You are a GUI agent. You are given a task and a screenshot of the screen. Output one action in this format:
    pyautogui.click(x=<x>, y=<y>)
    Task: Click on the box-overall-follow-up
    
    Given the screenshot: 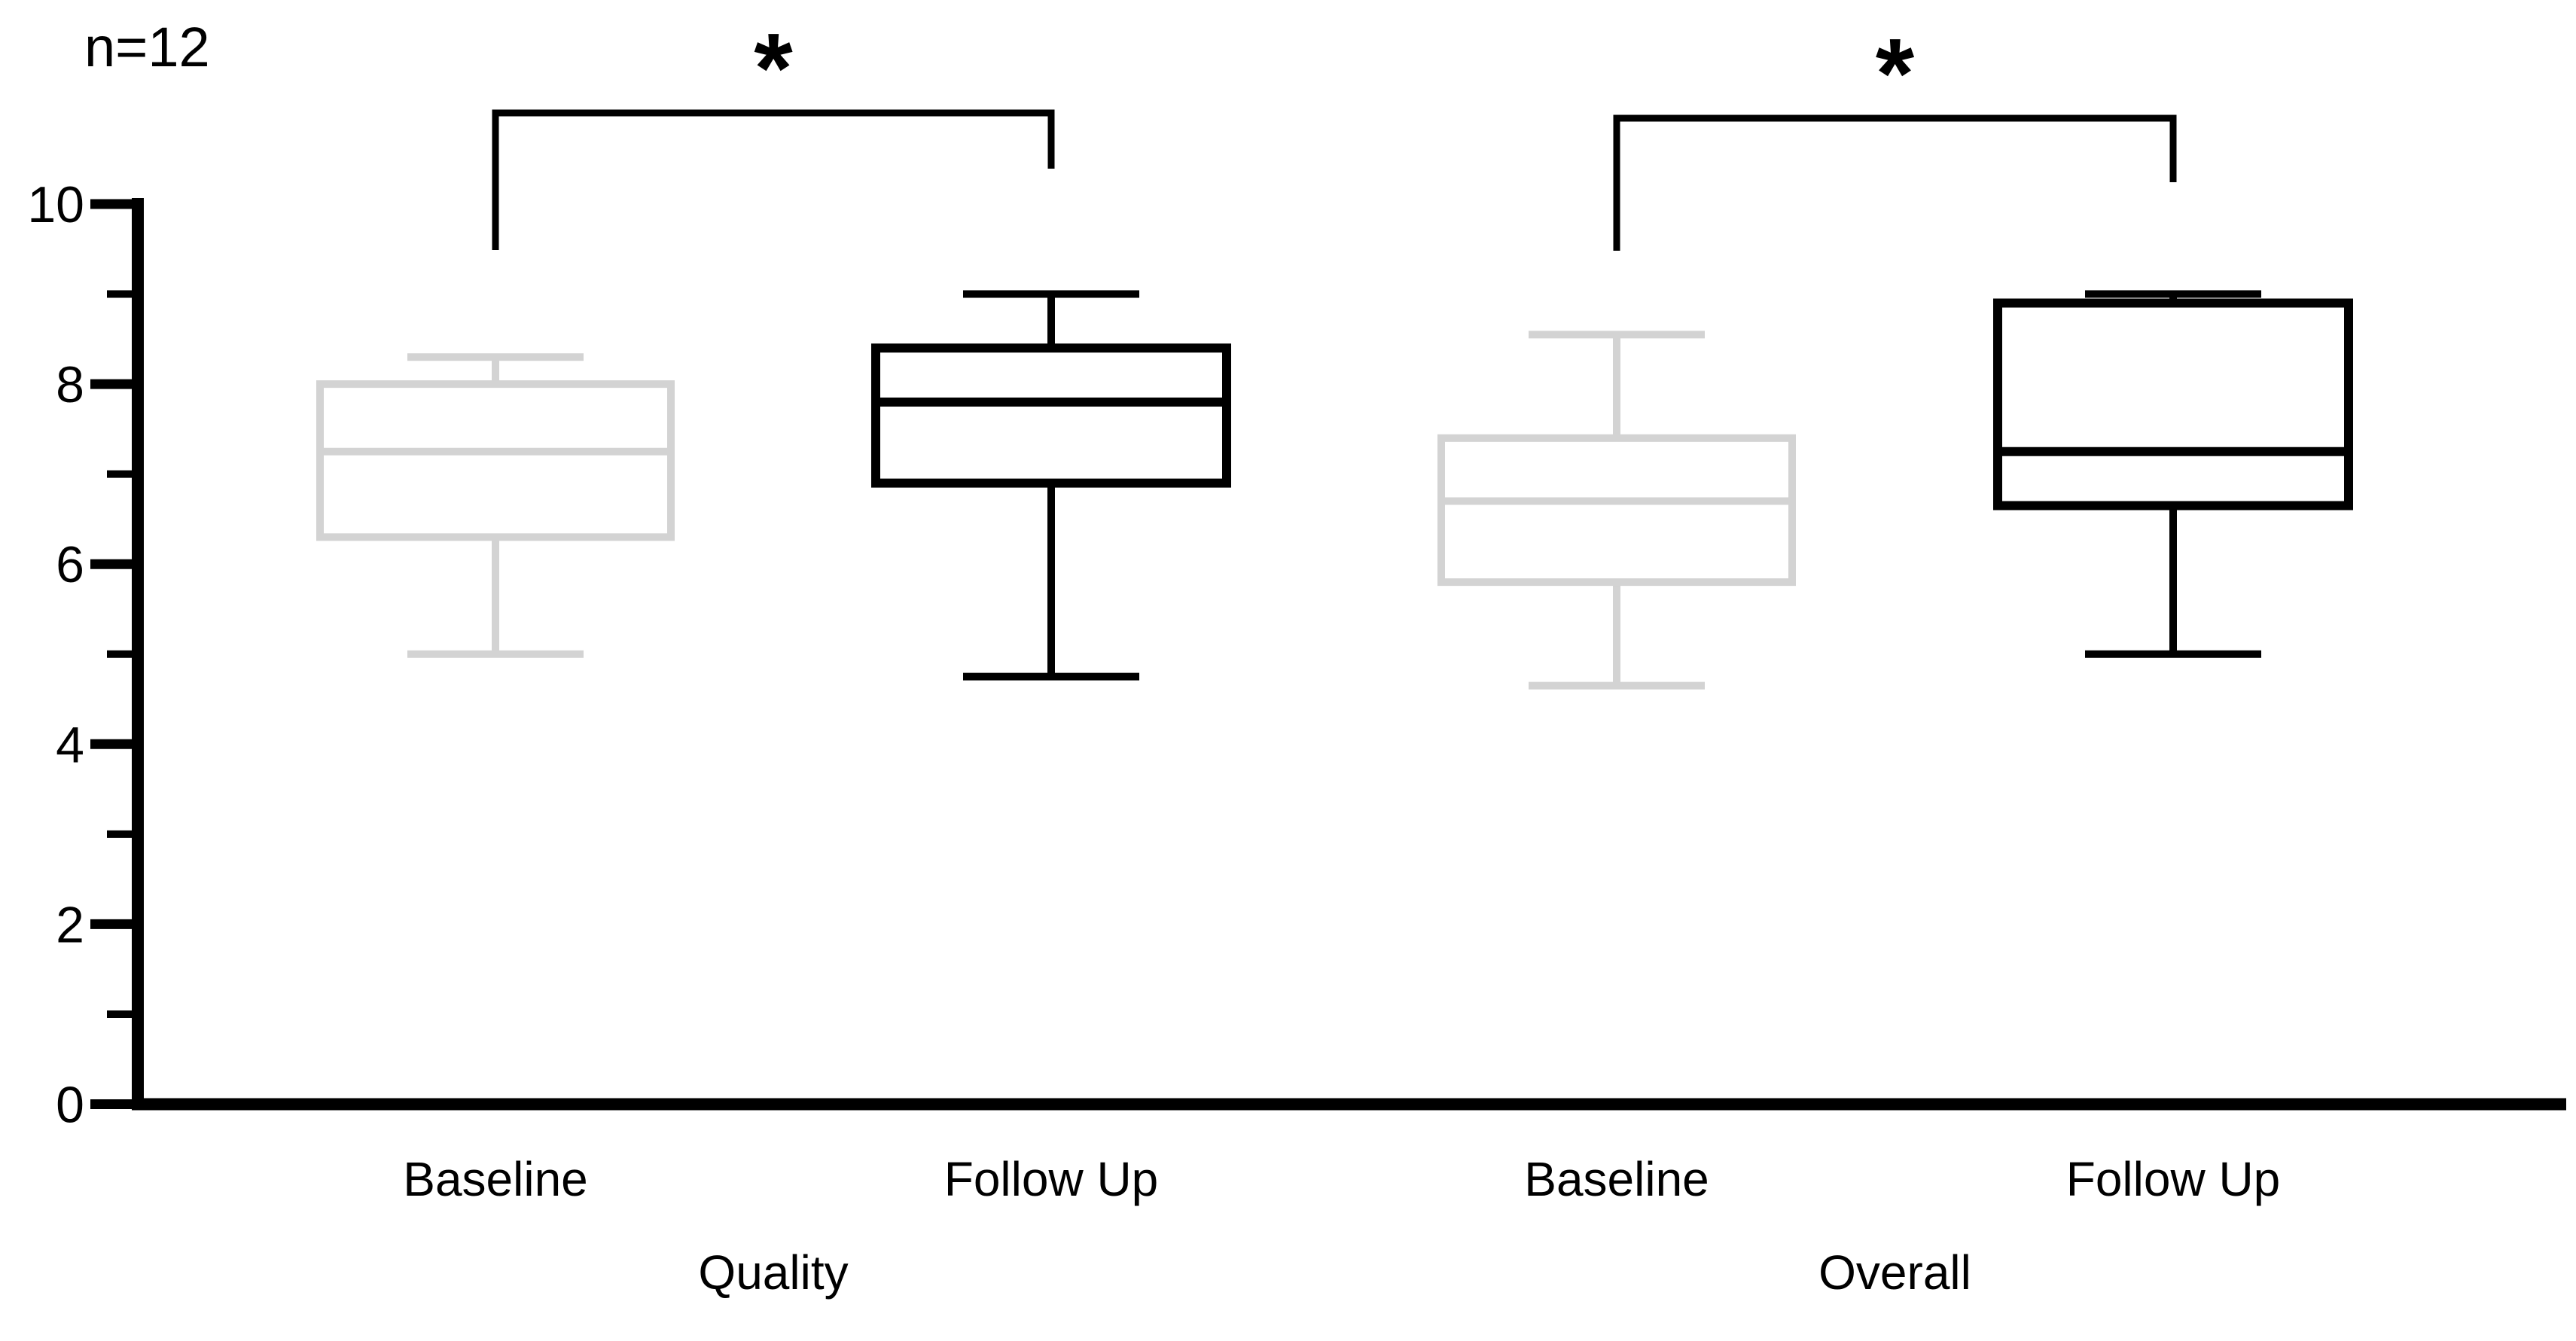 What is the action you would take?
    pyautogui.click(x=2173, y=474)
    